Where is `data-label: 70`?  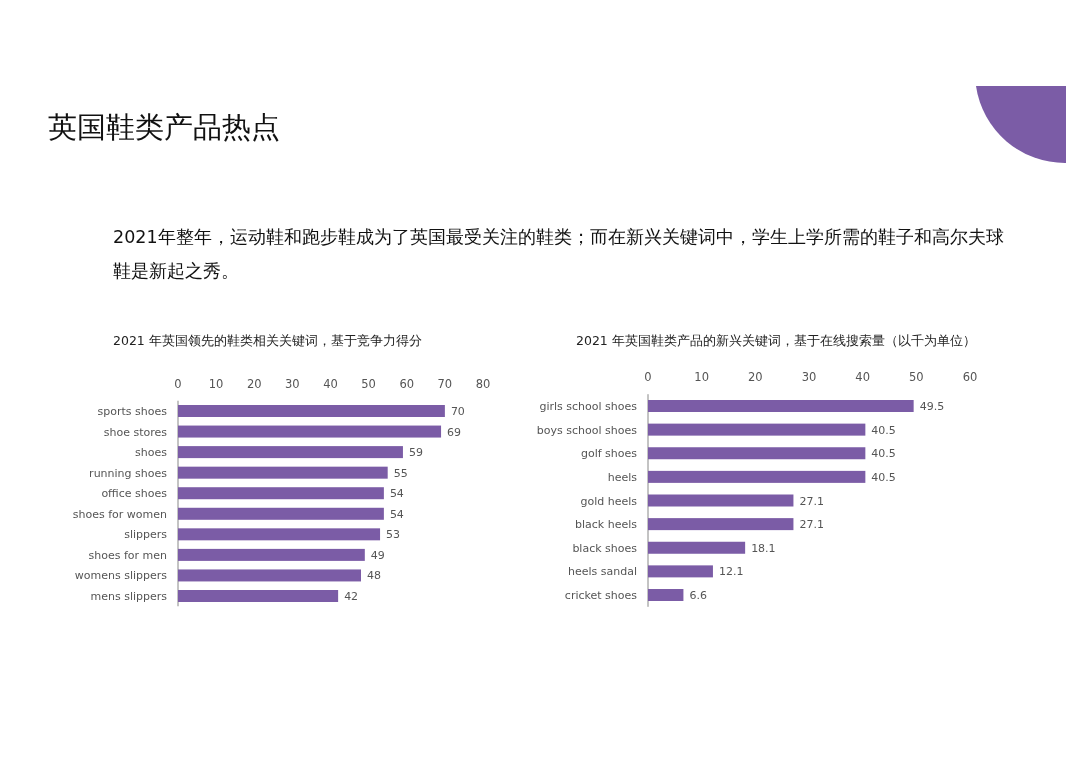 data-label: 70 is located at coordinates (457, 411).